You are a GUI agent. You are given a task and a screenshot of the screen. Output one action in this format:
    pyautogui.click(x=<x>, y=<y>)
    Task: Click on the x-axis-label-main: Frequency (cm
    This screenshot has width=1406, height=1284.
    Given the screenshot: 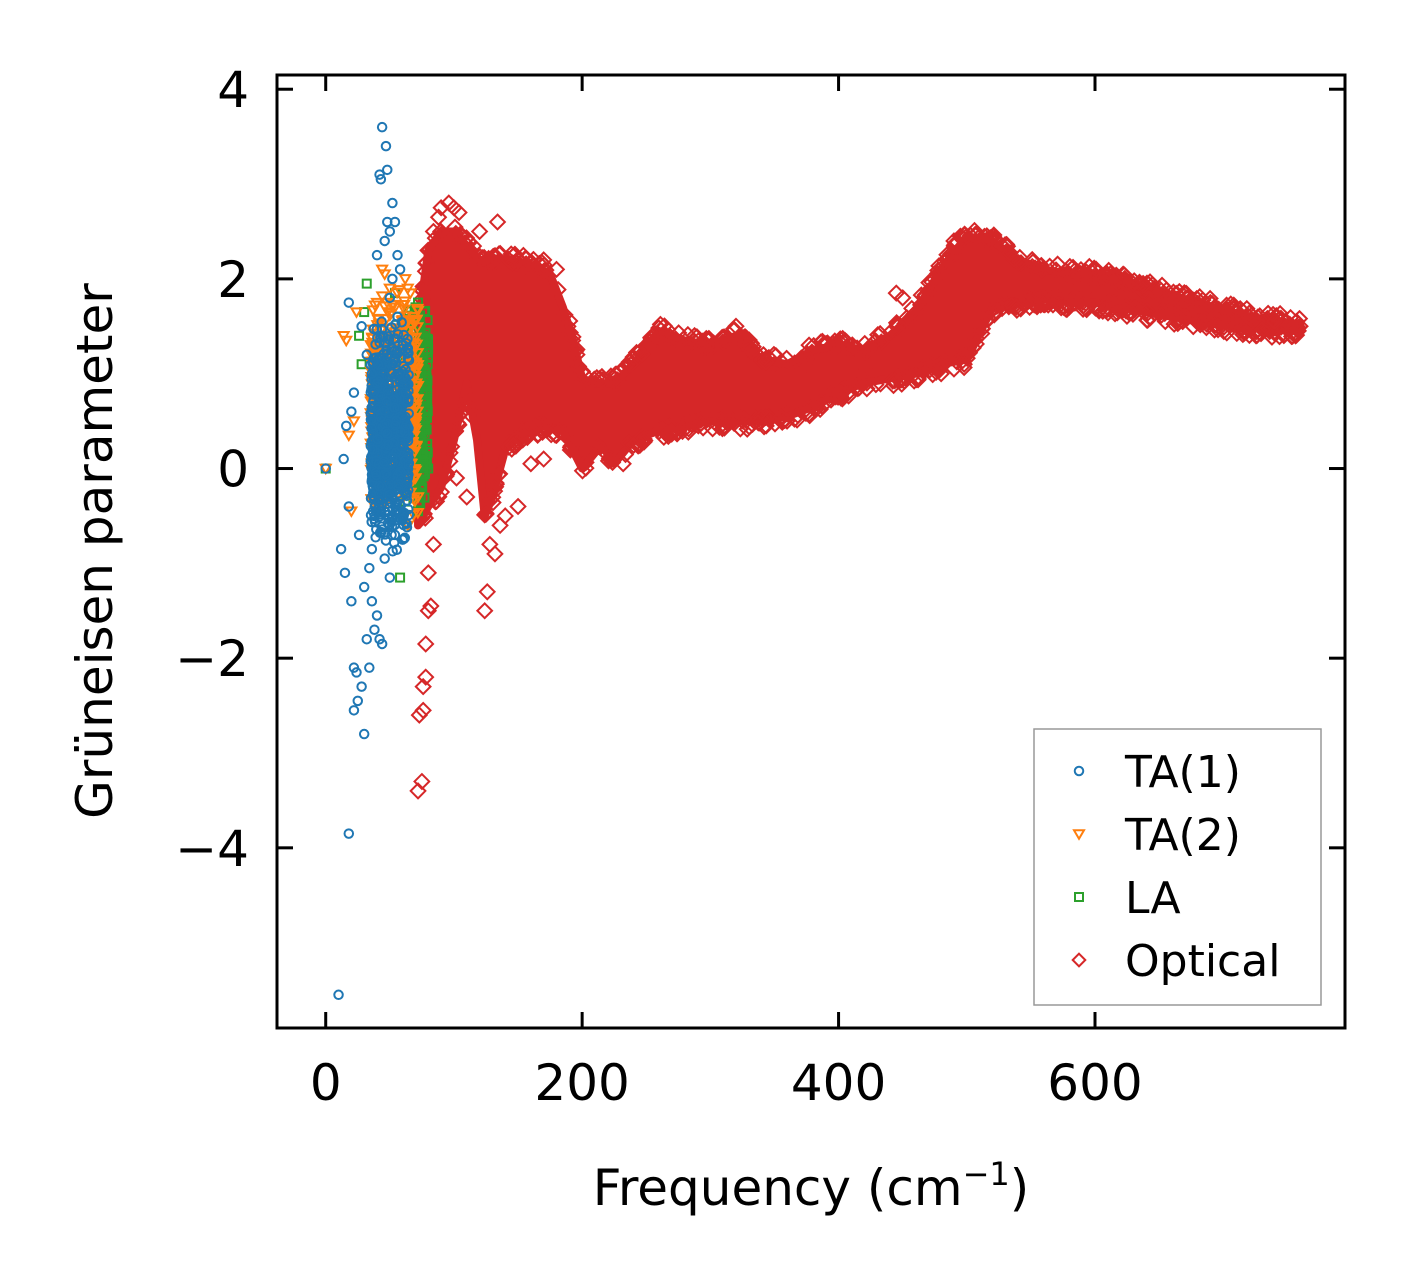 What is the action you would take?
    pyautogui.click(x=778, y=1188)
    